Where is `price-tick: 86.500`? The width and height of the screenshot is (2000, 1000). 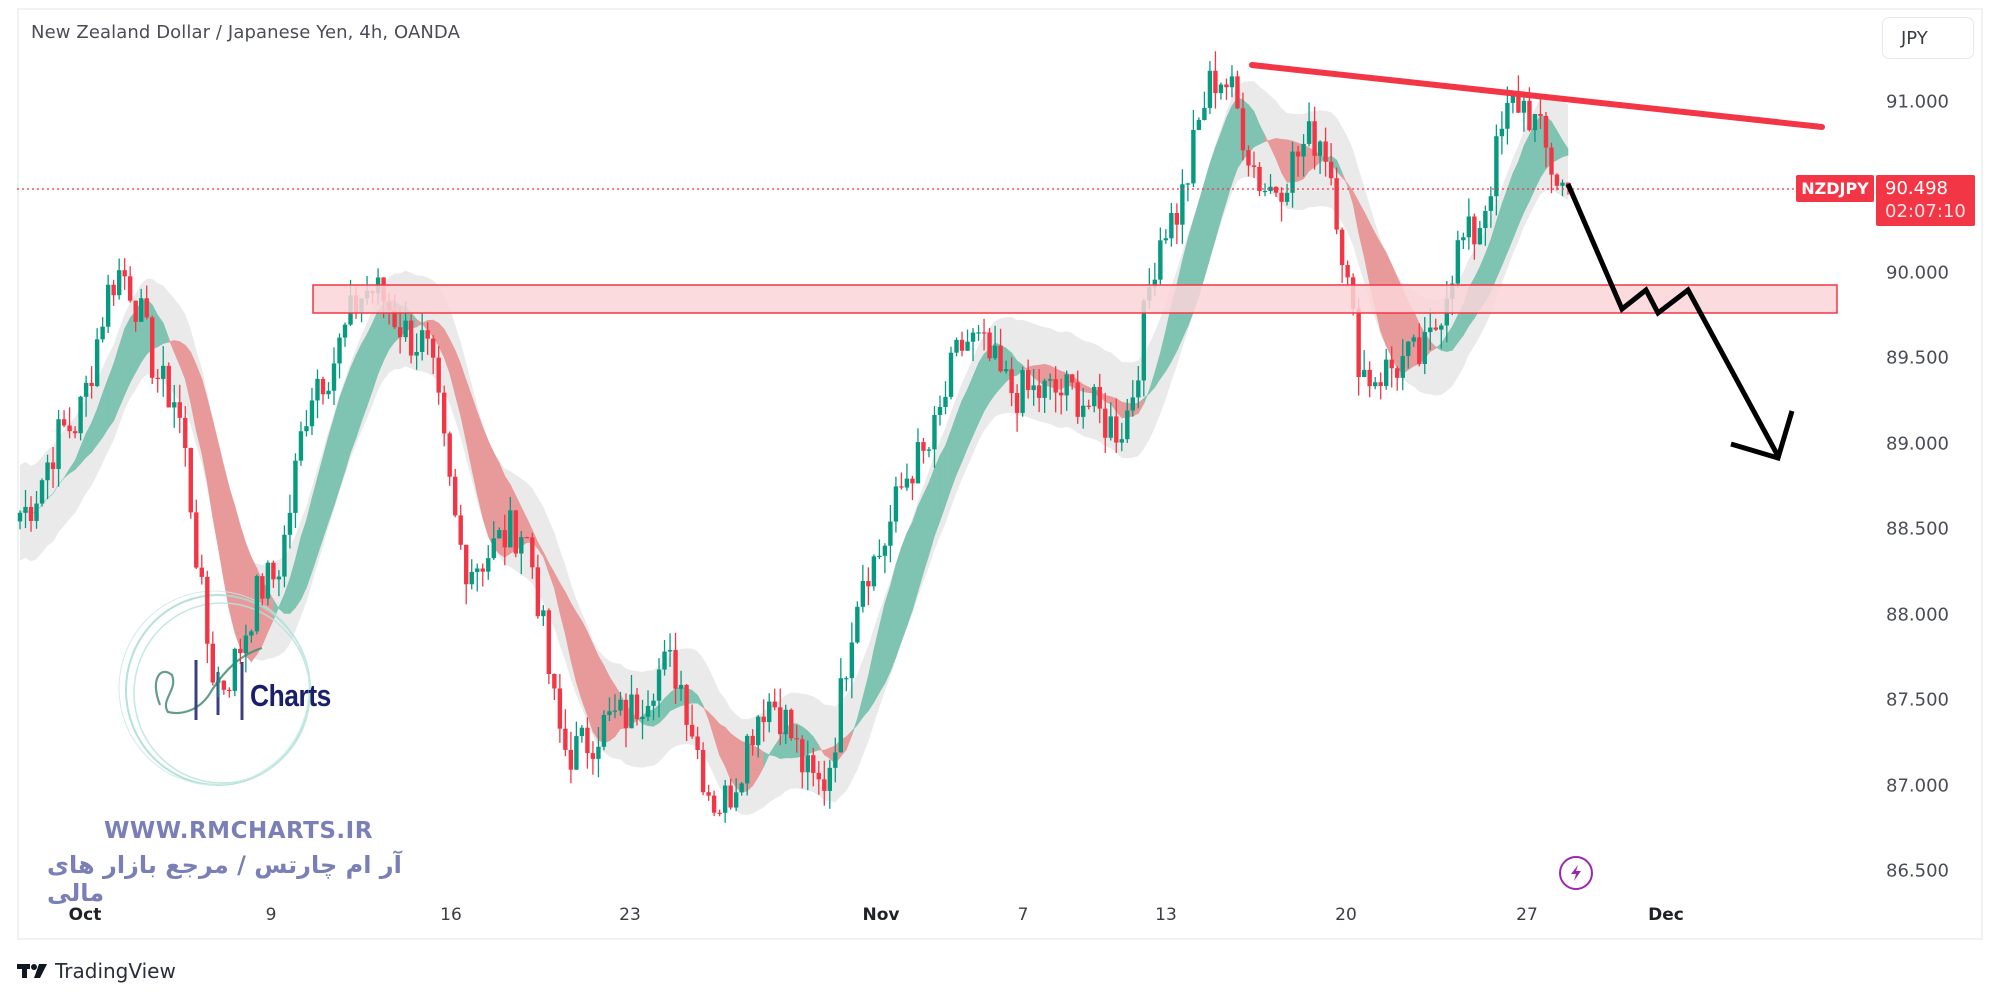 price-tick: 86.500 is located at coordinates (1917, 871).